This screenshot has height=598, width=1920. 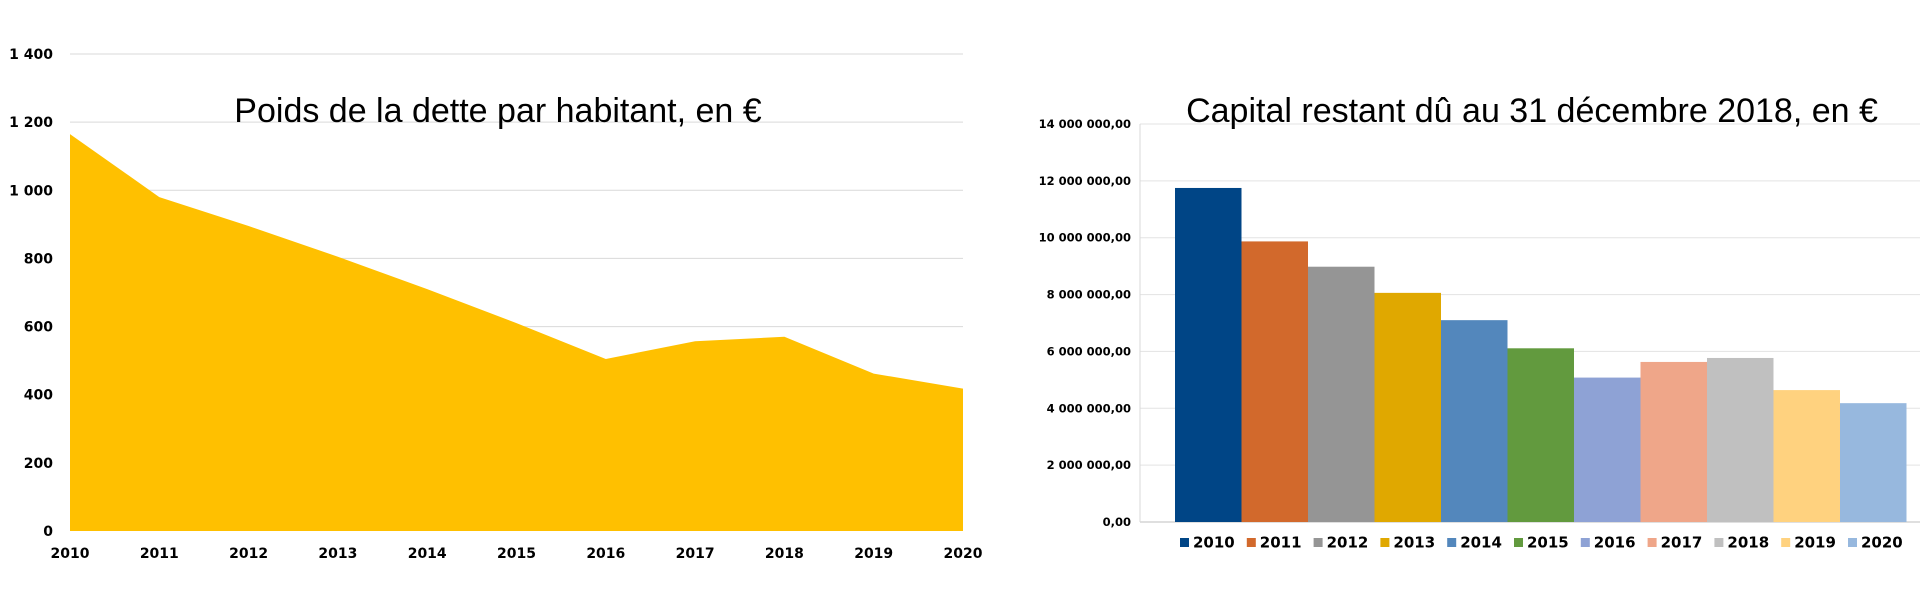 What do you see at coordinates (38, 259) in the screenshot?
I see `c1-y-tick-label: 800` at bounding box center [38, 259].